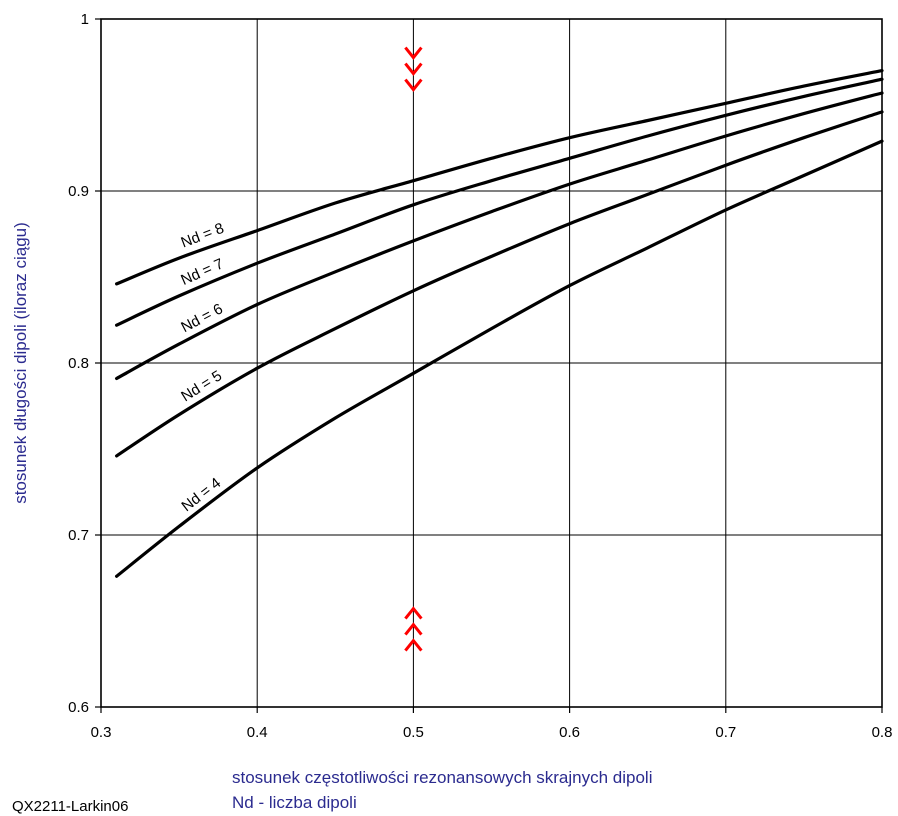  Describe the element at coordinates (569, 732) in the screenshot. I see `x-tick-label: 0.6` at that location.